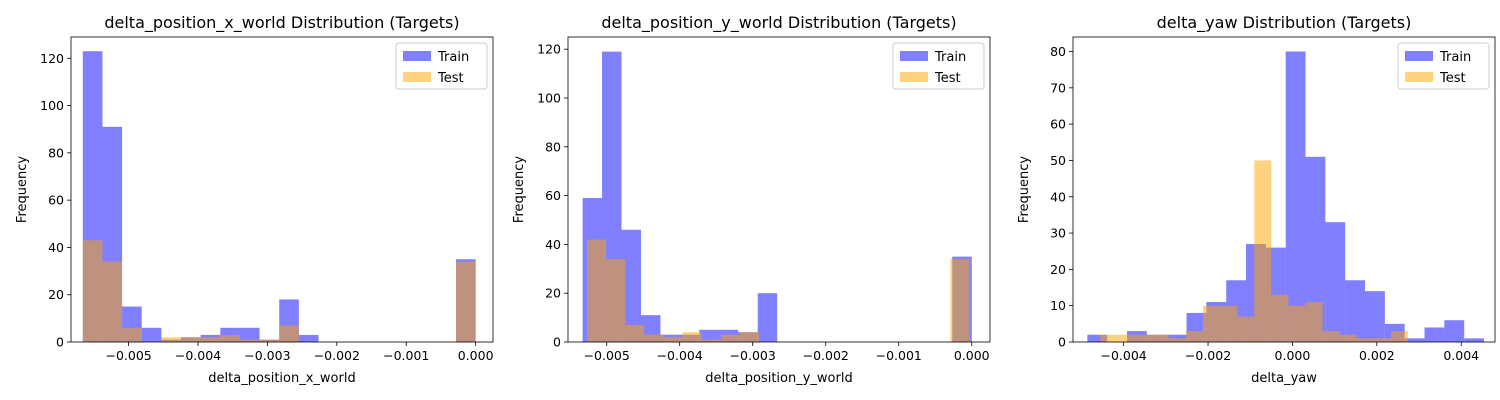 This screenshot has height=400, width=1500. I want to click on x-tick-label: 0.002, so click(1377, 355).